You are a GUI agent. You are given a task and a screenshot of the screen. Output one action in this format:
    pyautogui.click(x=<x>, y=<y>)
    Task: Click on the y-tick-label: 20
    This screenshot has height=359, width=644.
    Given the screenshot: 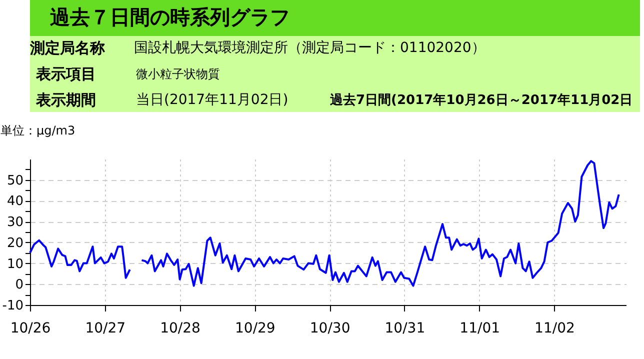 What is the action you would take?
    pyautogui.click(x=15, y=243)
    